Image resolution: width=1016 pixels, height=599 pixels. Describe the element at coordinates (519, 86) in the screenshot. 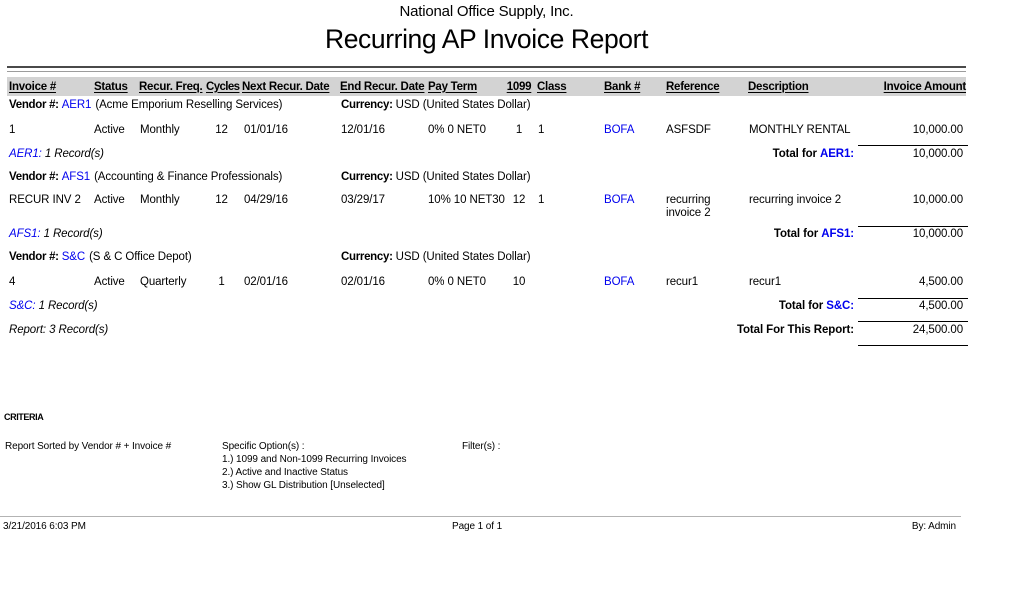

I see `col-header-1099: 1099` at that location.